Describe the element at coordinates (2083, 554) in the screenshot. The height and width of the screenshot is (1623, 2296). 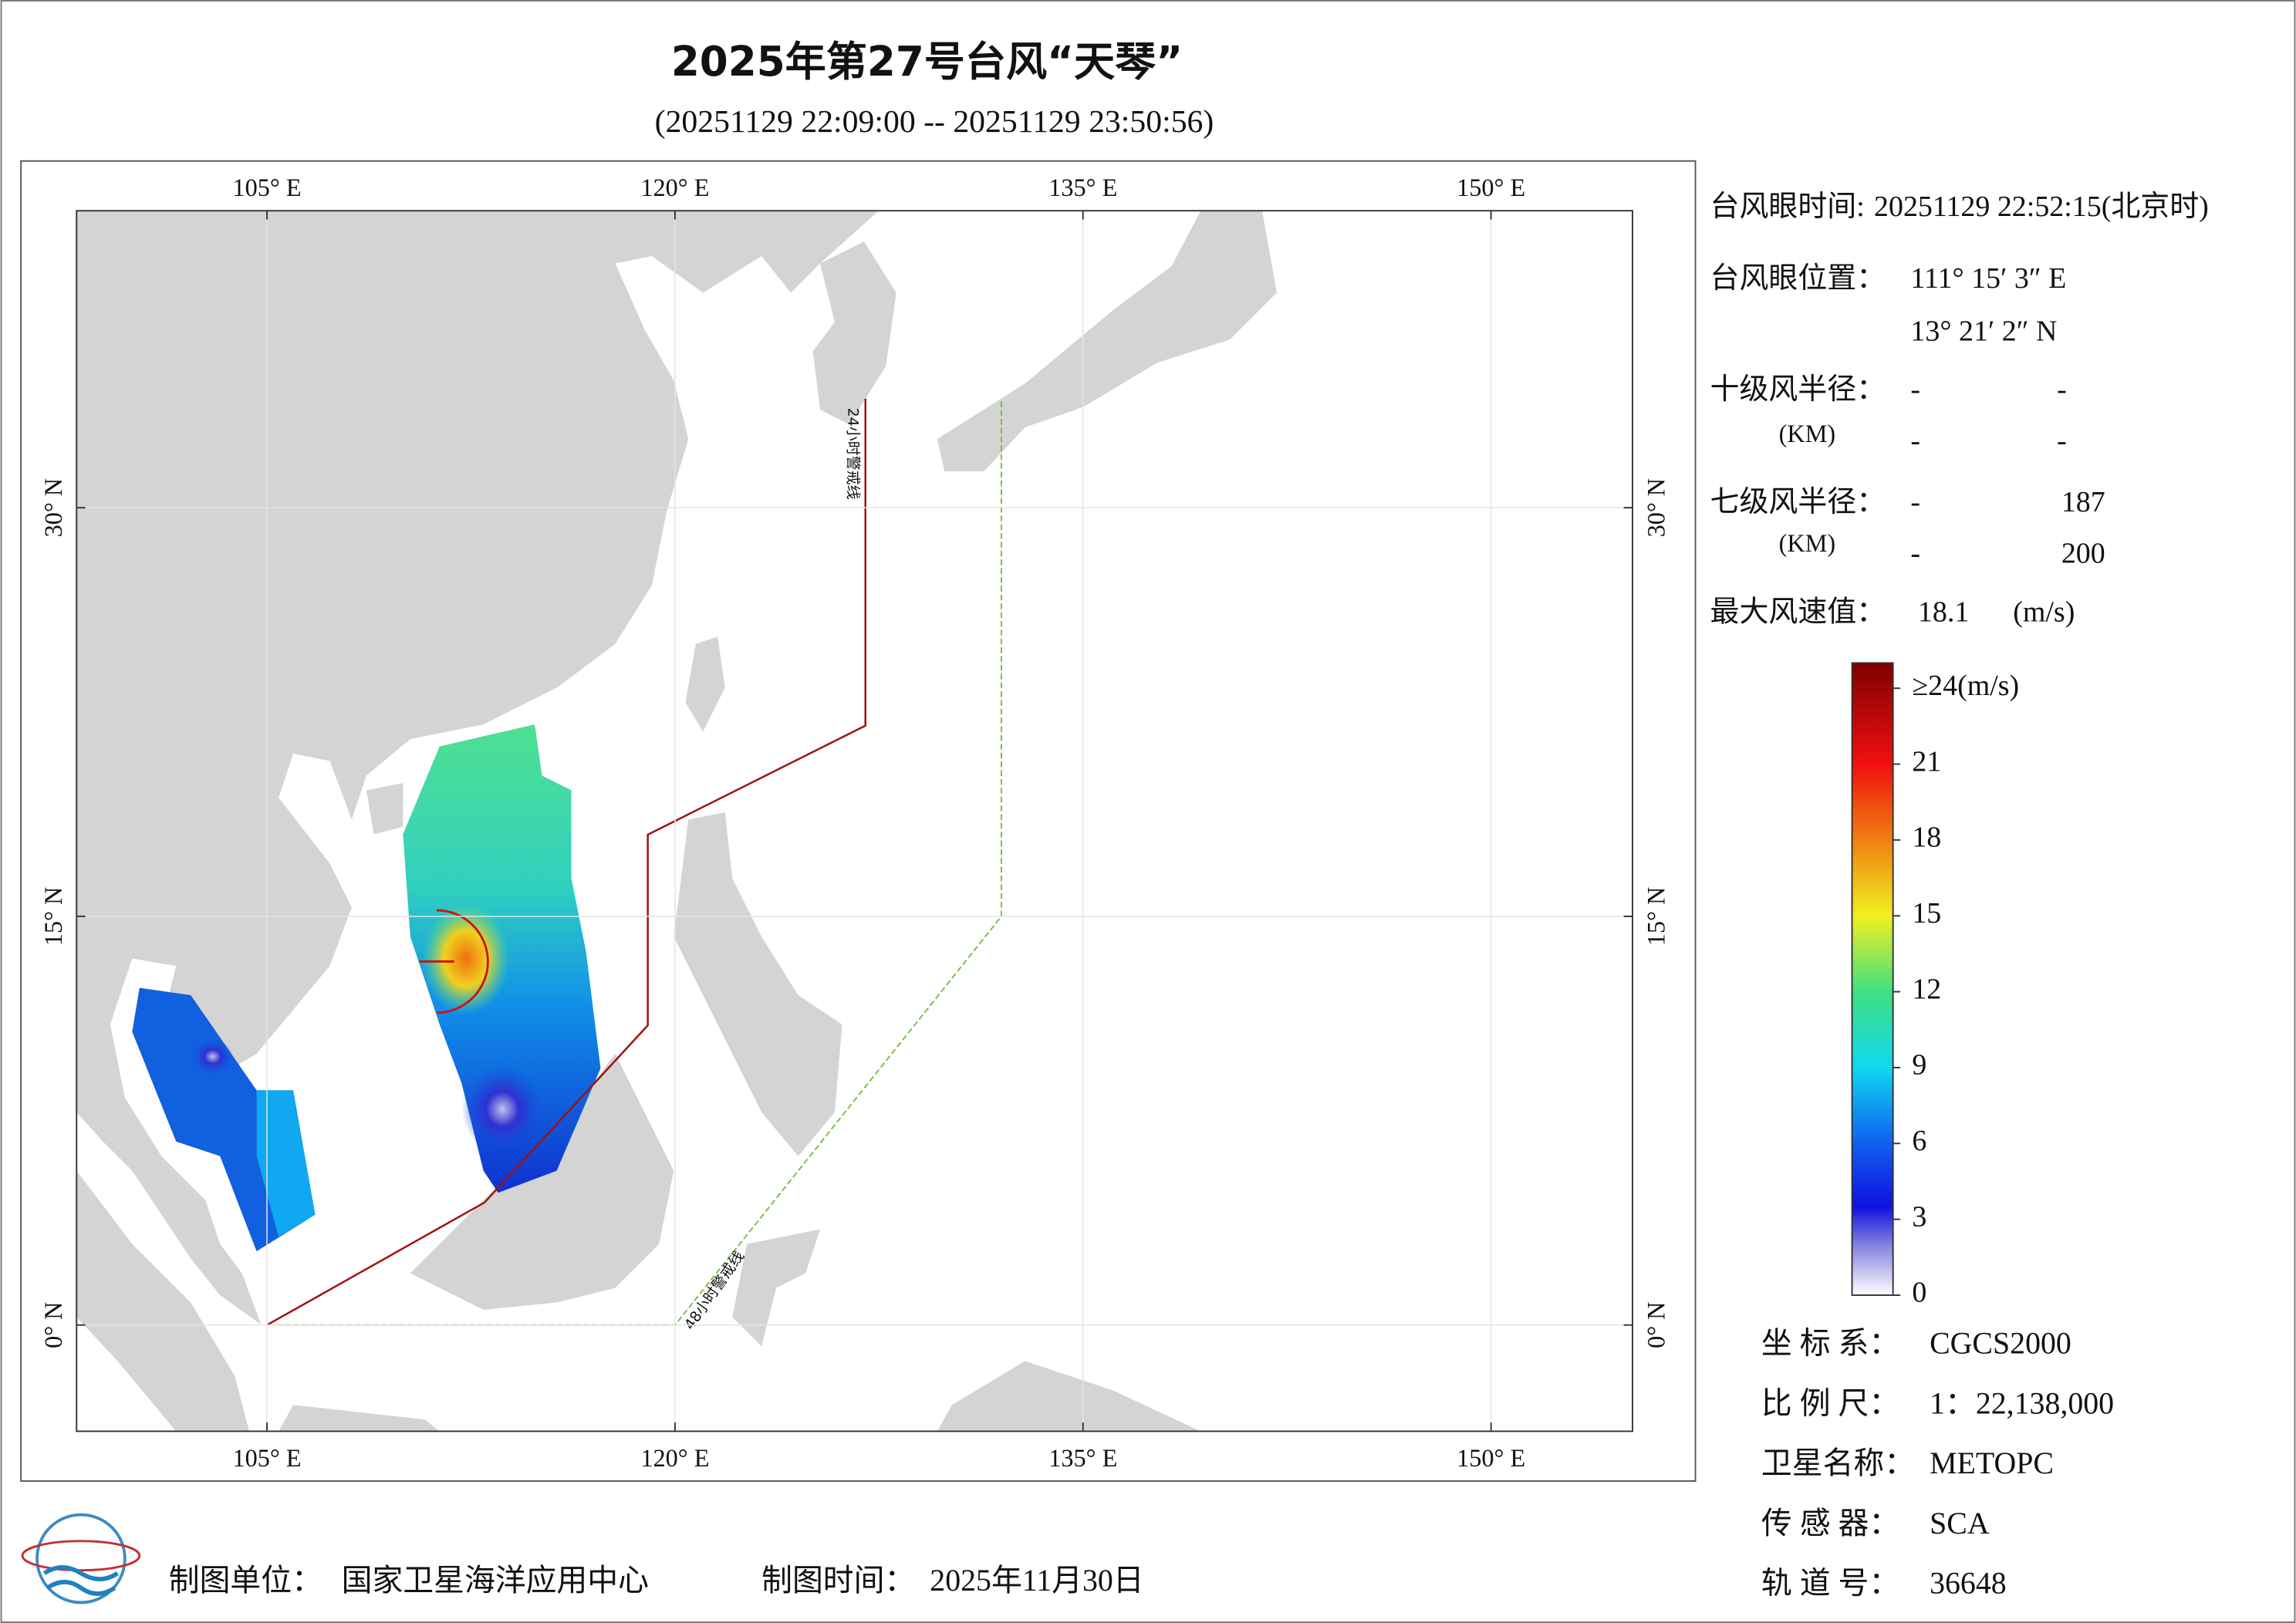
I see `info-value: 200` at that location.